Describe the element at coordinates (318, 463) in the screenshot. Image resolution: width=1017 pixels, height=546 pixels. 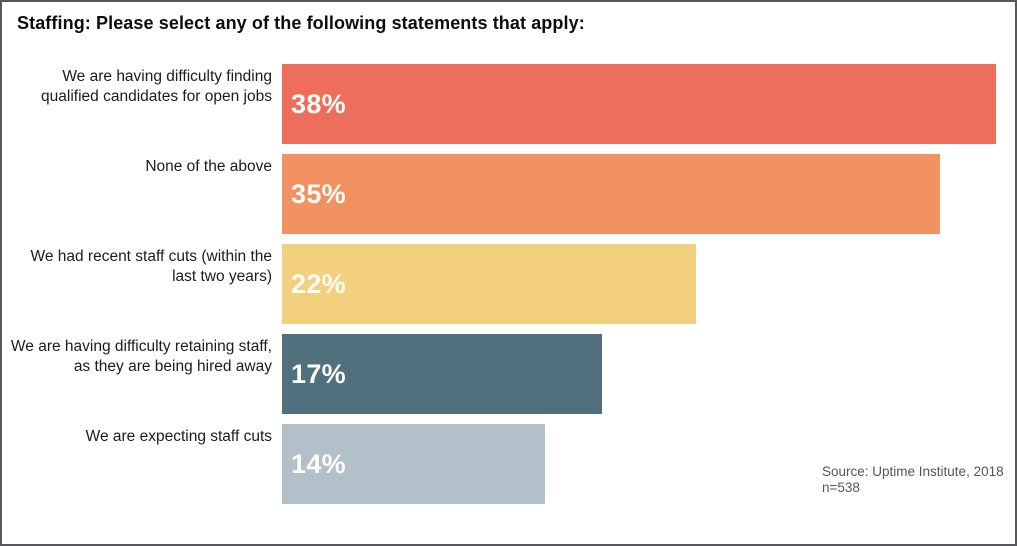
I see `bar-value-label: 14%` at that location.